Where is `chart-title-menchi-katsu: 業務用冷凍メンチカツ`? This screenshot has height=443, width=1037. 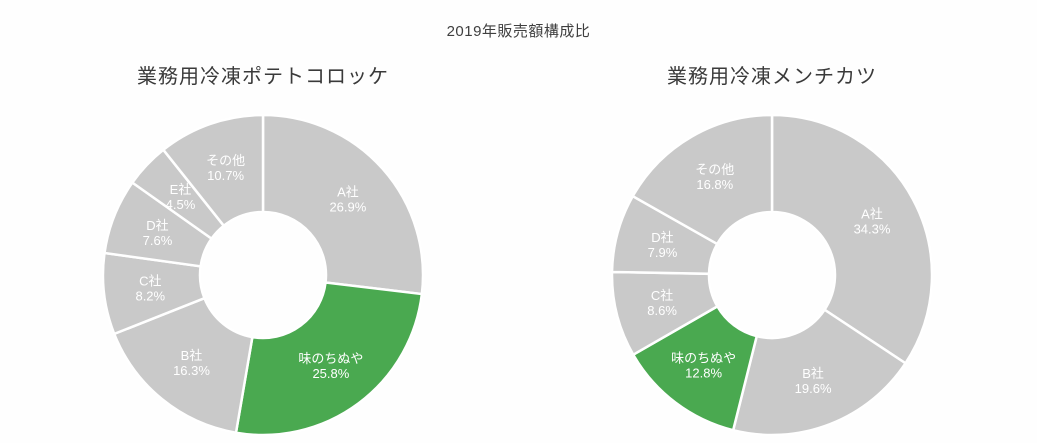 chart-title-menchi-katsu: 業務用冷凍メンチカツ is located at coordinates (772, 77).